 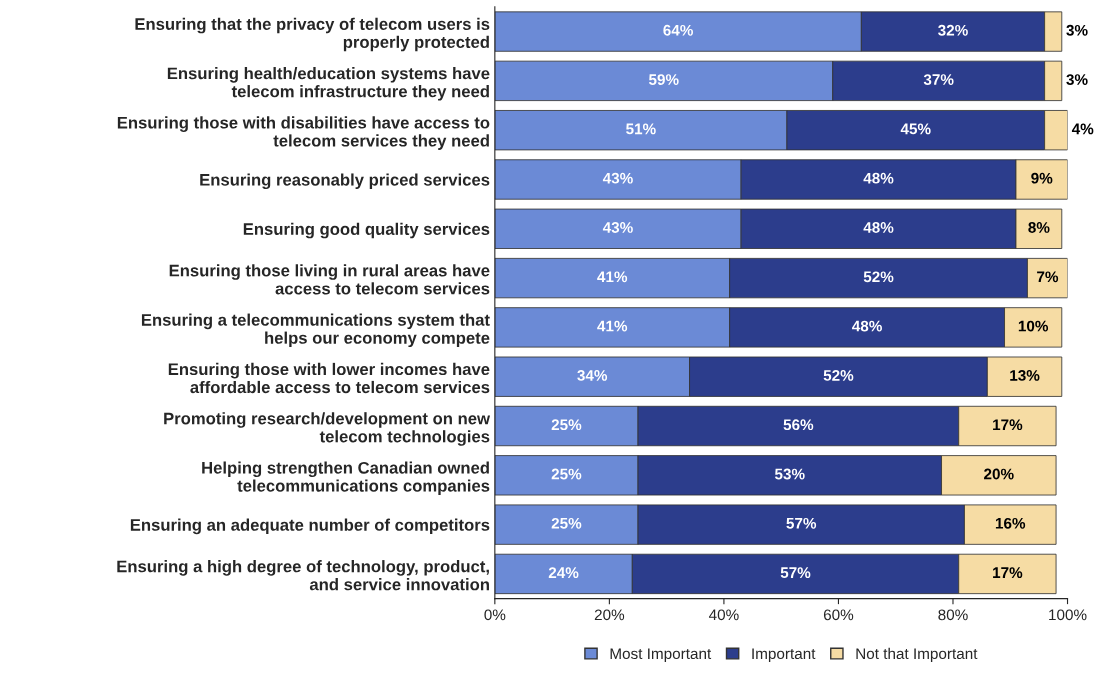 I want to click on data-label: 64%, so click(x=678, y=30).